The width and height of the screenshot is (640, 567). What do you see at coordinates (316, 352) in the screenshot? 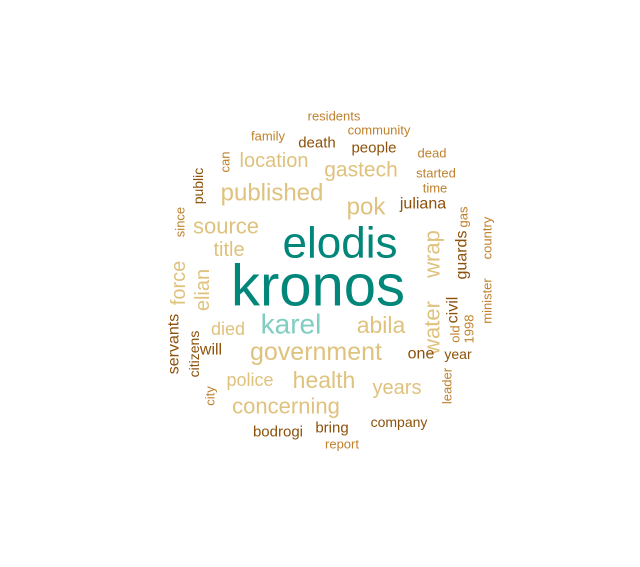
I see `word-government: government` at bounding box center [316, 352].